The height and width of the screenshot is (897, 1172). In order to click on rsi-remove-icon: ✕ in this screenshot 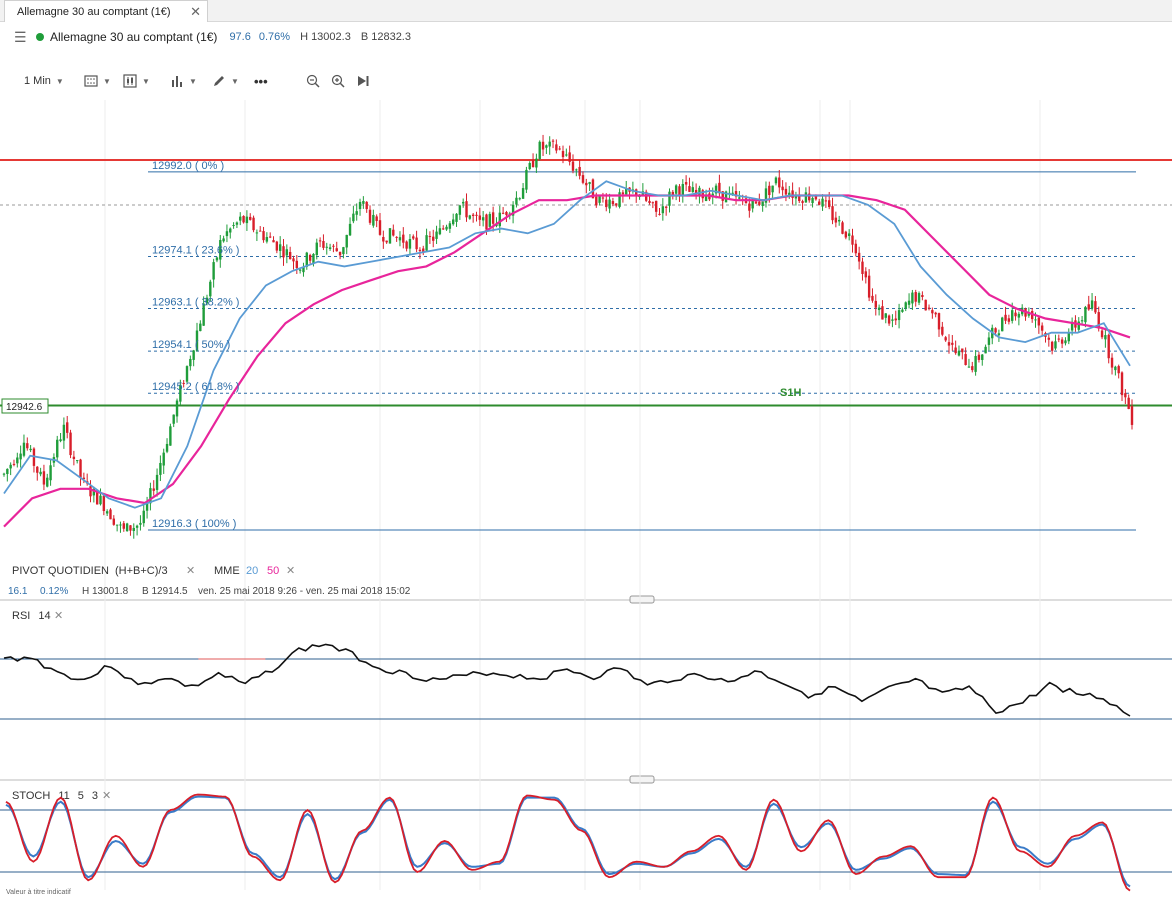, I will do `click(58, 616)`.